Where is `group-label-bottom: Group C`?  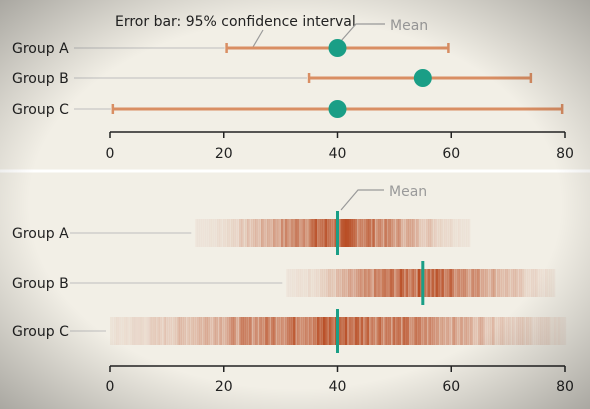
group-label-bottom: Group C is located at coordinates (40, 332).